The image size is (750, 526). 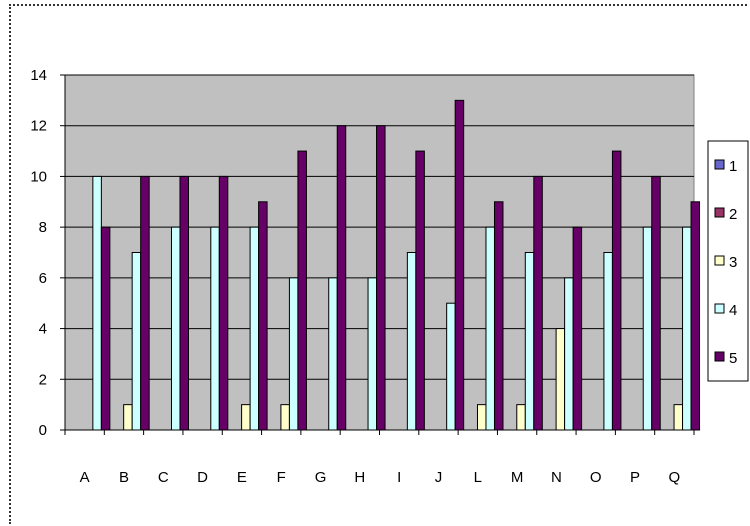 What do you see at coordinates (38, 126) in the screenshot?
I see `y-tick-label: 12` at bounding box center [38, 126].